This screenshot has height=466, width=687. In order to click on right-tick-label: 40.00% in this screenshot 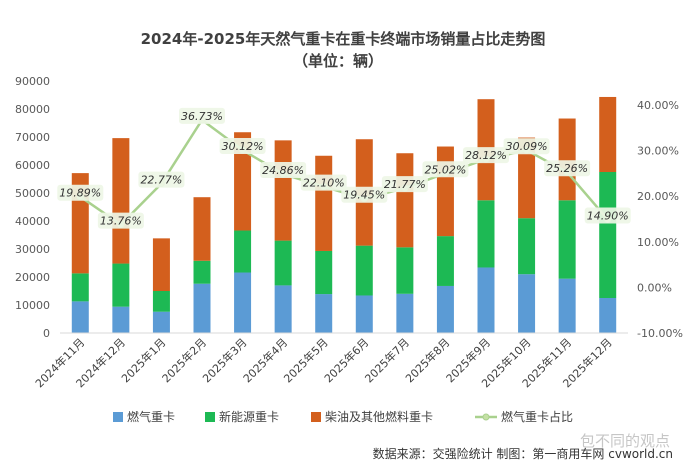, I will do `click(658, 105)`.